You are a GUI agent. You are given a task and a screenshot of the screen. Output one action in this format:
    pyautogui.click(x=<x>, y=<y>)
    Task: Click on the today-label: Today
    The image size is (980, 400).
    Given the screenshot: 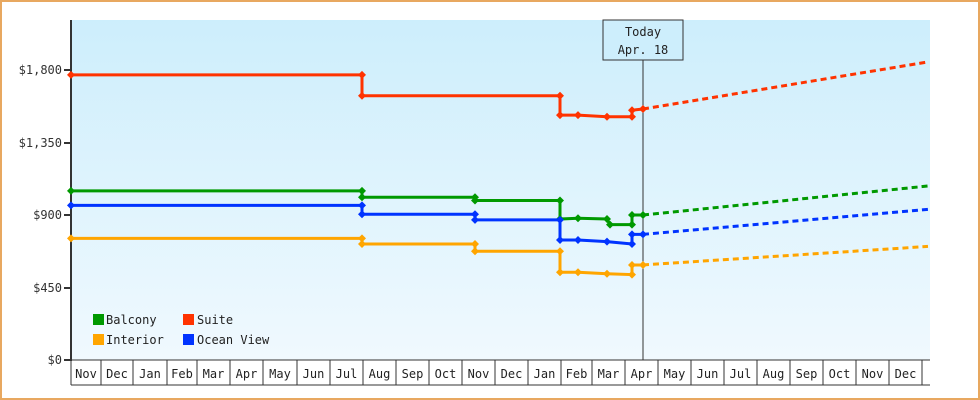 What is the action you would take?
    pyautogui.click(x=643, y=32)
    